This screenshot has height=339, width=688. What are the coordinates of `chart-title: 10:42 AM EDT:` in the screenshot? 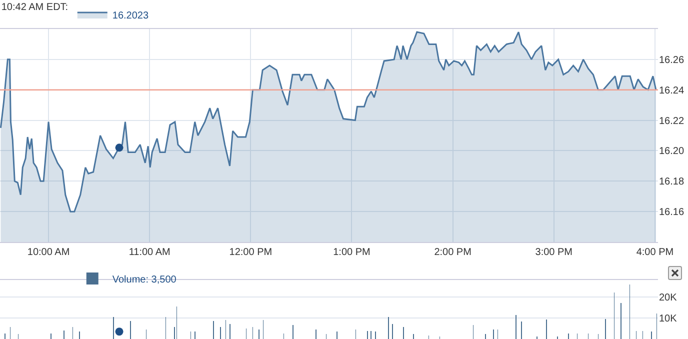 It's located at (34, 7).